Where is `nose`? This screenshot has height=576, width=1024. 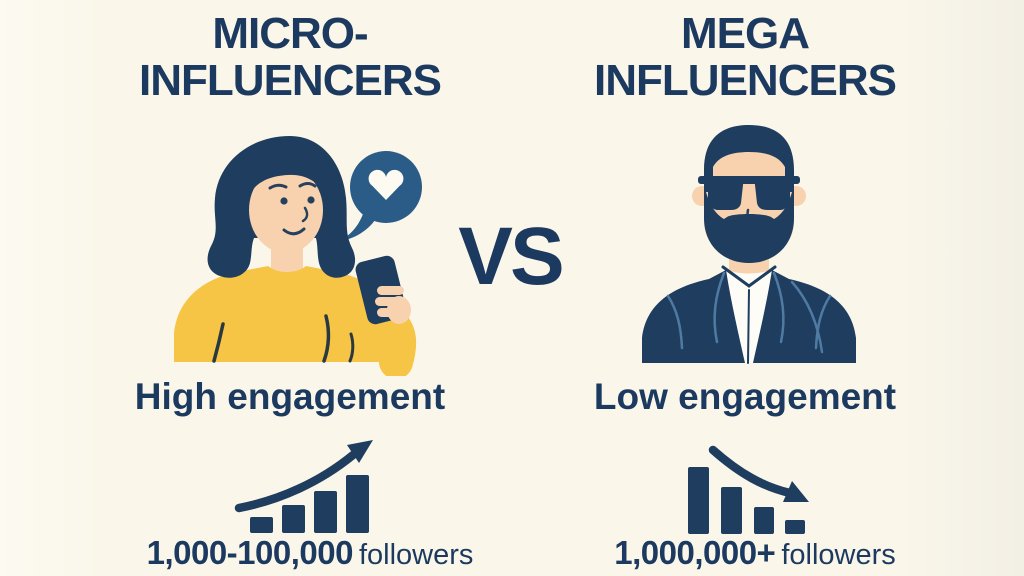 nose is located at coordinates (305, 214).